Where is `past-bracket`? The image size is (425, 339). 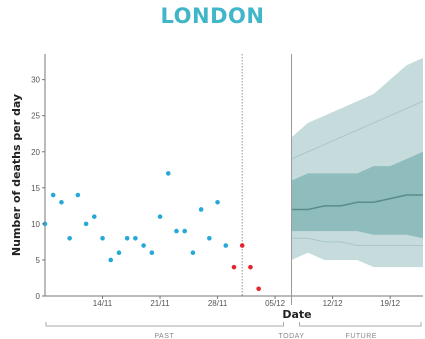 past-bracket is located at coordinates (165, 324).